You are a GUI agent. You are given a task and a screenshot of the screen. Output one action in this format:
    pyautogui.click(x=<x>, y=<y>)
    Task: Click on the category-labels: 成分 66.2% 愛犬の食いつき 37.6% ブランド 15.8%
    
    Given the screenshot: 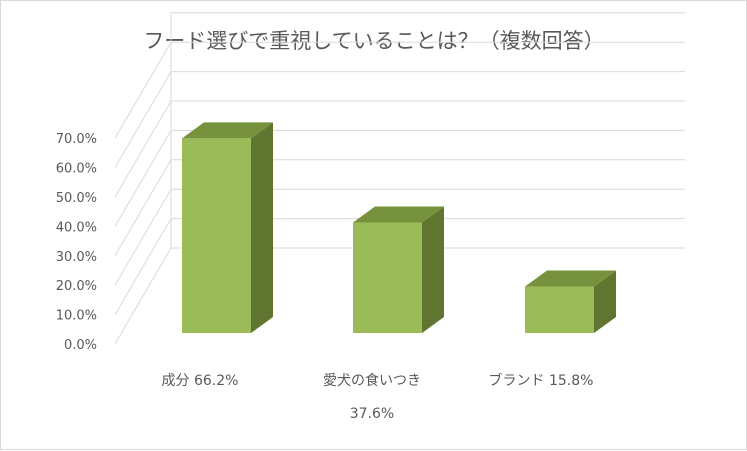 What is the action you would take?
    pyautogui.click(x=378, y=397)
    